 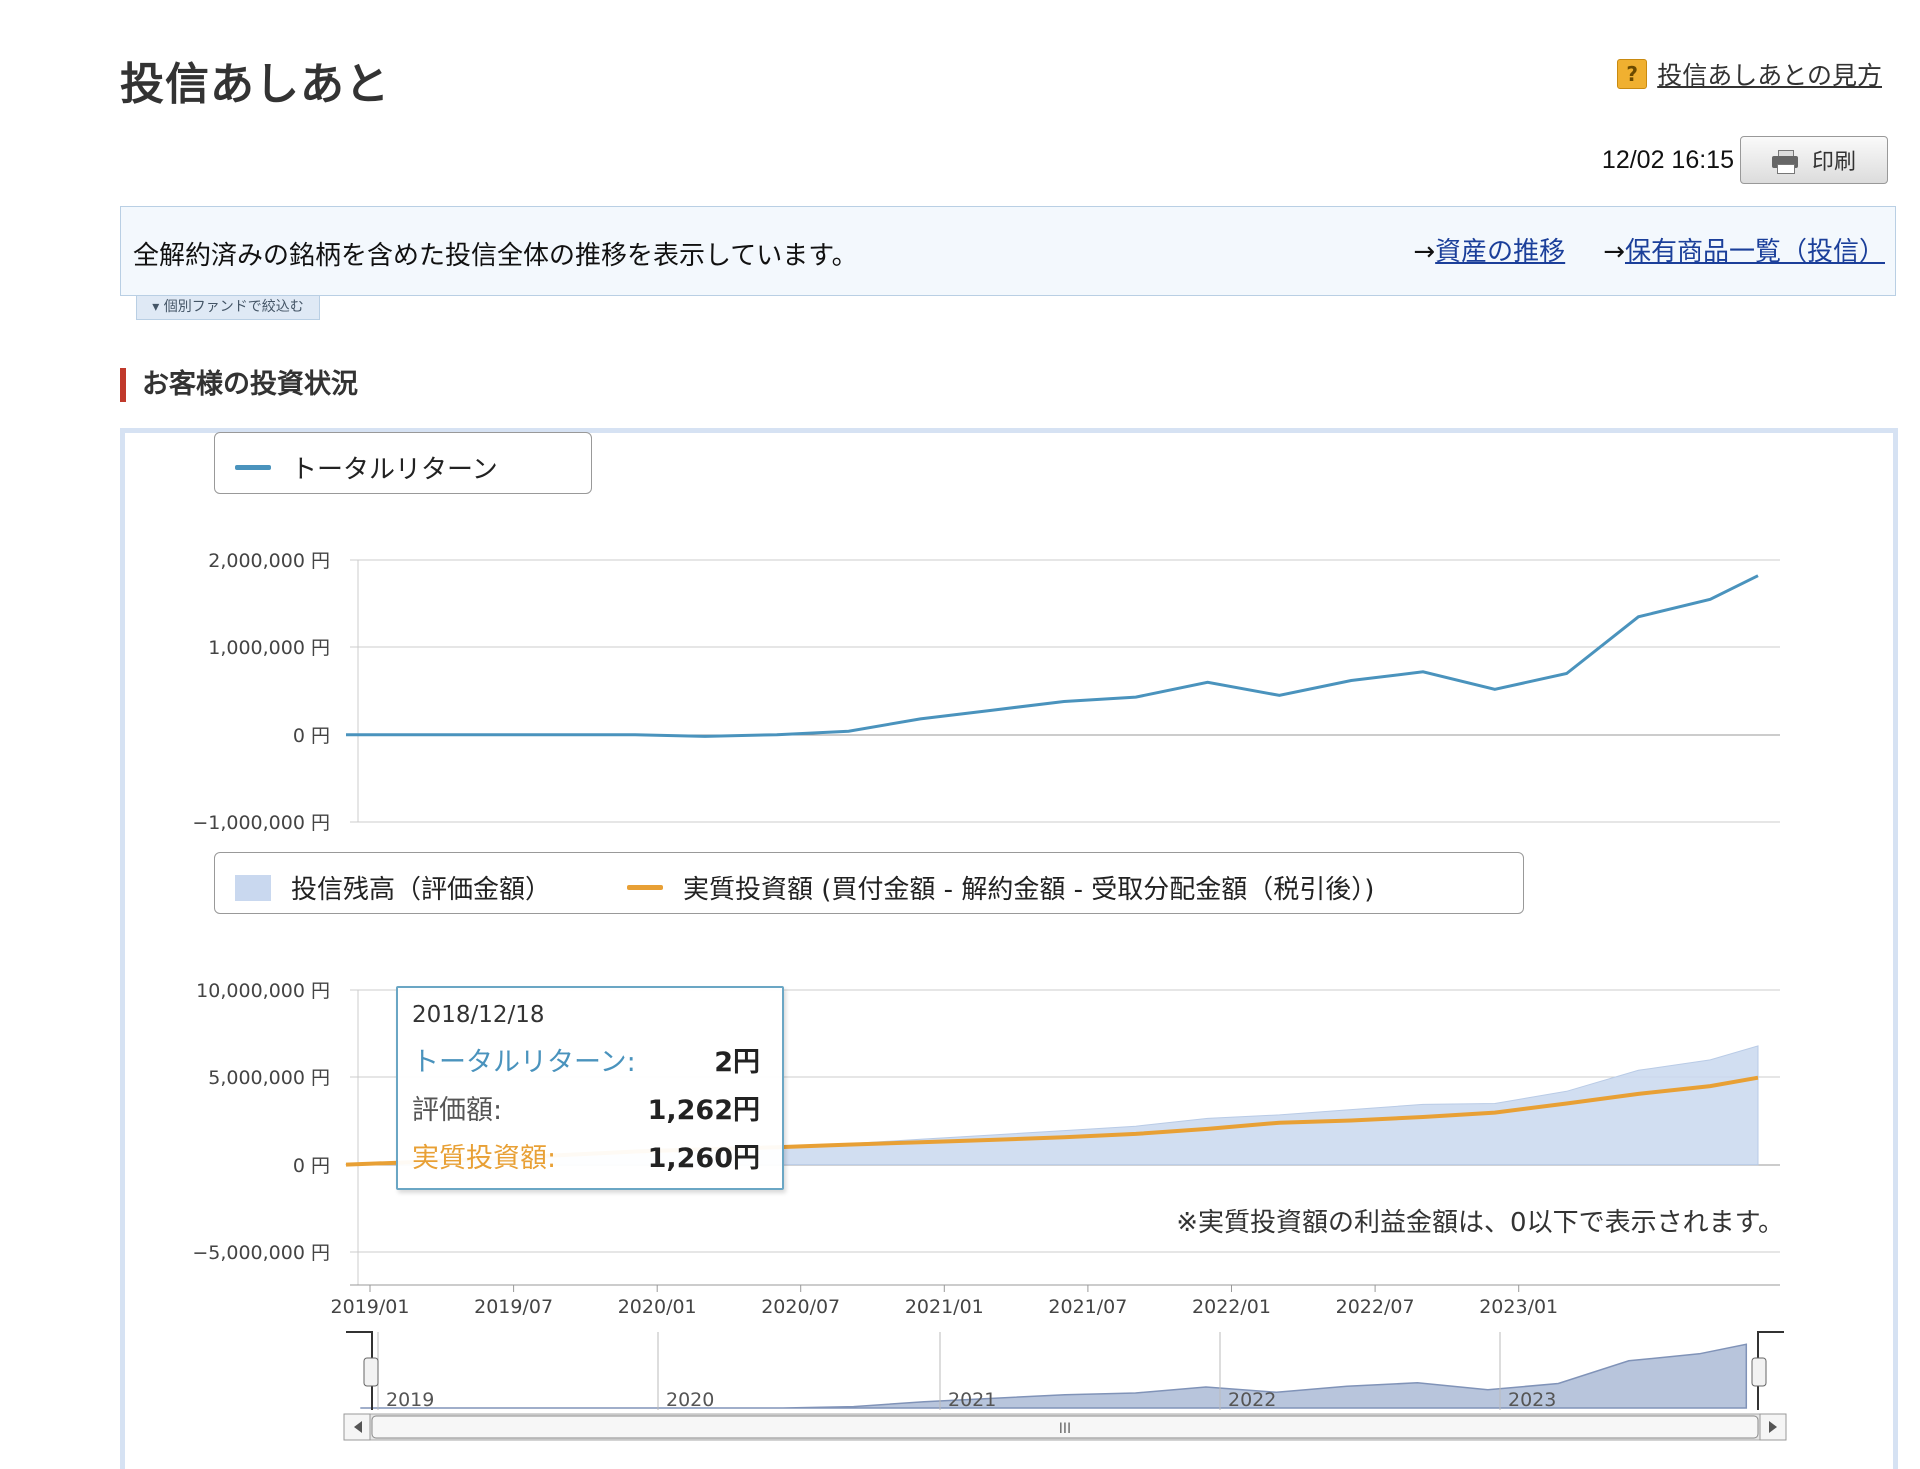 I want to click on legend-item-invested: 実質投資額 (買付金額 - 解約金額 - 受取分配金額（税引後）), so click(x=1000, y=887).